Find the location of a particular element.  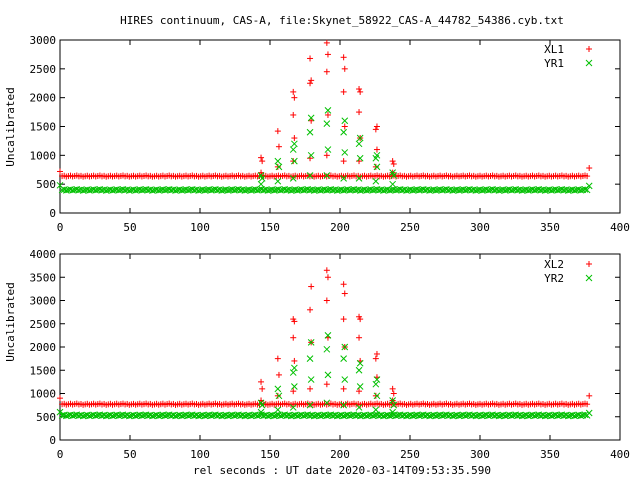

y-tick-label: 2500 is located at coordinates (43, 69).